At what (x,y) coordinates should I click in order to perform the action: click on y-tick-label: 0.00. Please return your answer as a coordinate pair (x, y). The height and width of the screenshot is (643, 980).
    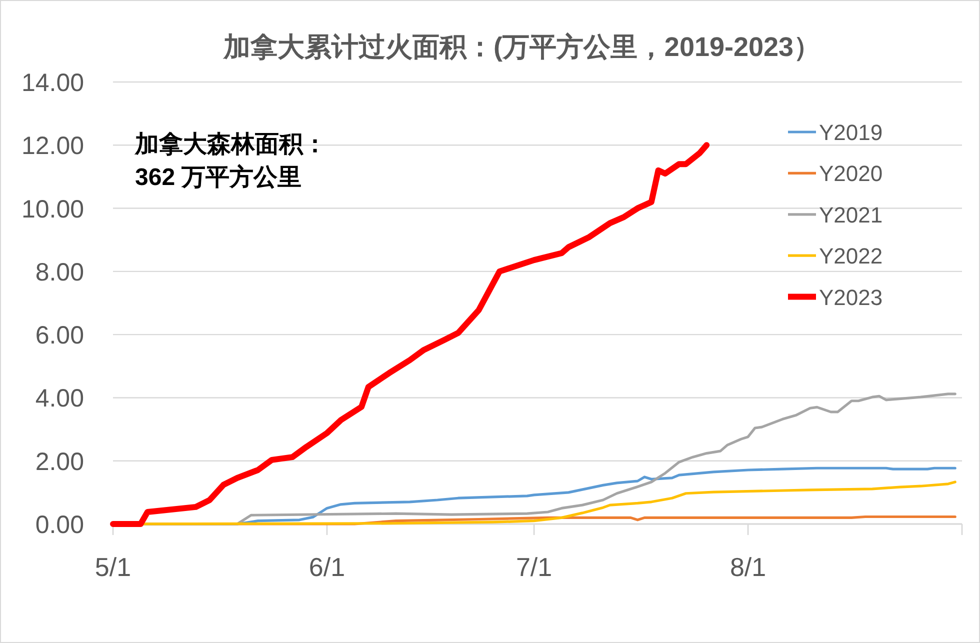
    Looking at the image, I should click on (59, 525).